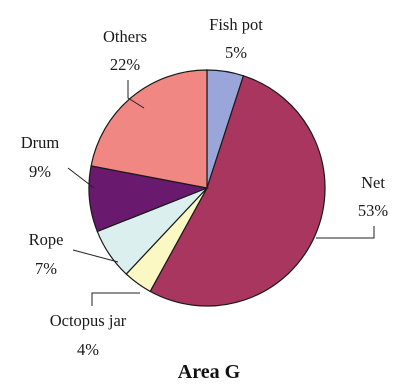 This screenshot has width=405, height=389. What do you see at coordinates (88, 320) in the screenshot?
I see `slice-label-octopus-jar: Octopus jar` at bounding box center [88, 320].